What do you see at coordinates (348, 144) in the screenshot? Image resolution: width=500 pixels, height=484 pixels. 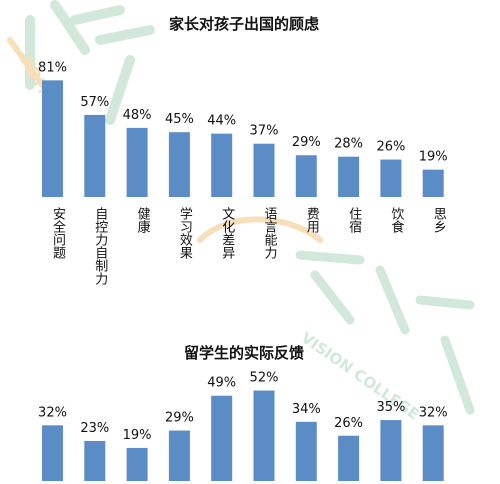 I see `bar-value-label: 28%` at bounding box center [348, 144].